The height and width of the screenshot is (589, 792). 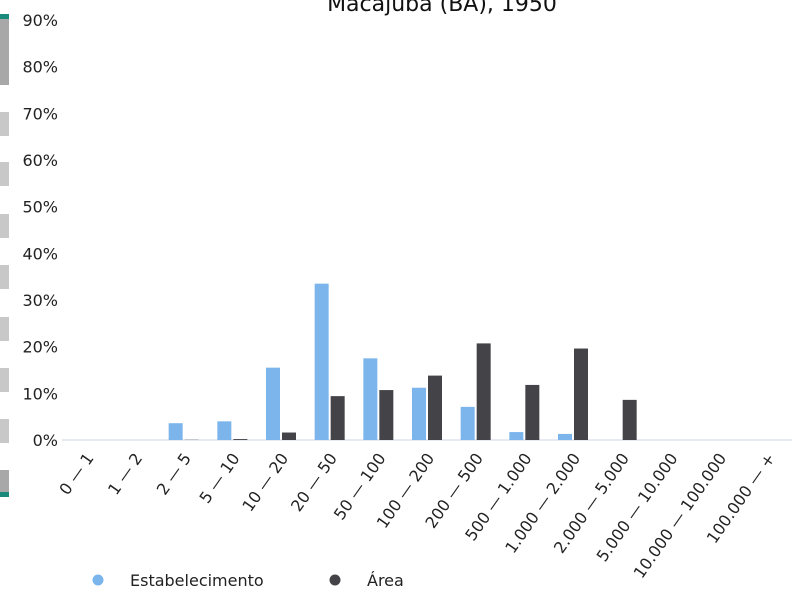 What do you see at coordinates (76, 473) in the screenshot?
I see `x-tick-label: 0 — 1` at bounding box center [76, 473].